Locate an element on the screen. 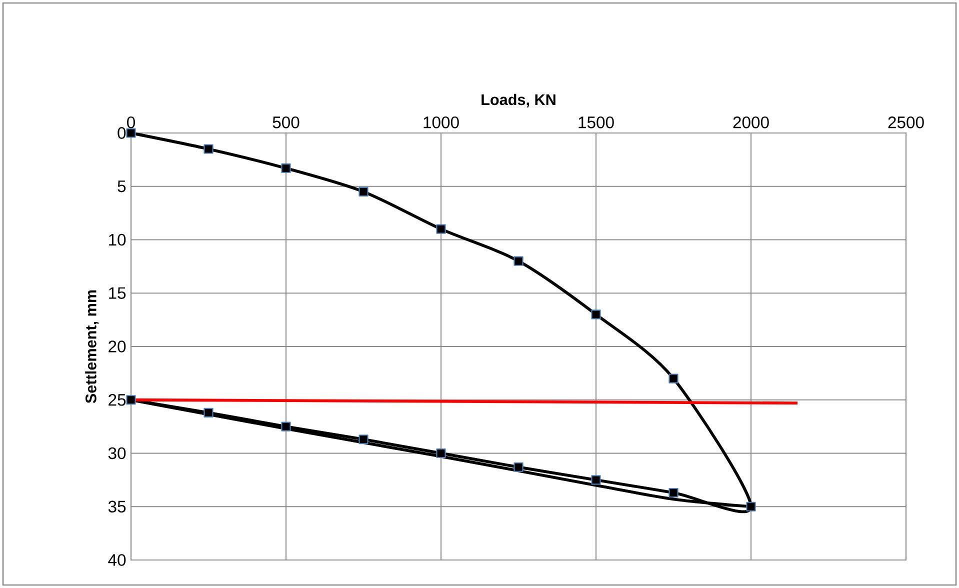 This screenshot has height=588, width=959. x-tick-label: 0 is located at coordinates (131, 122).